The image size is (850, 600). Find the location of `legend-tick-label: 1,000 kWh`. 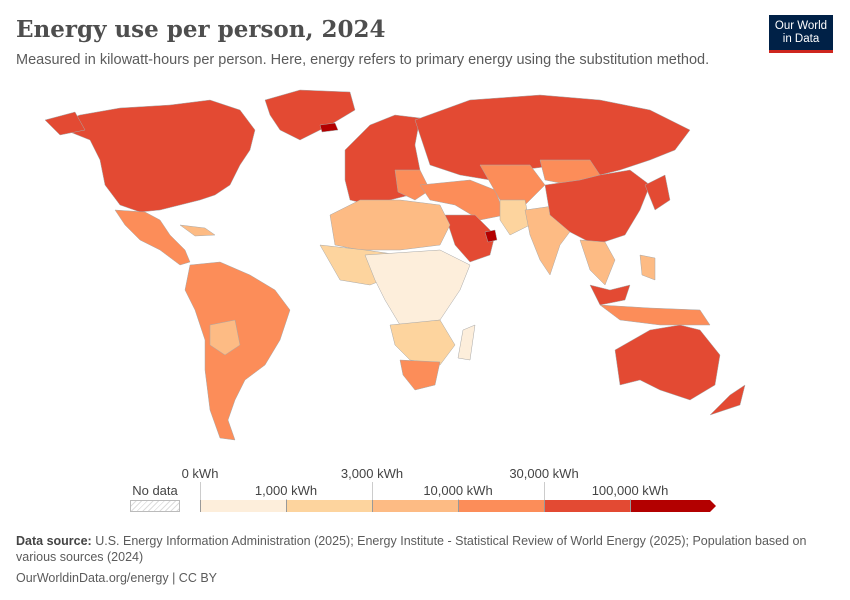

legend-tick-label: 1,000 kWh is located at coordinates (286, 490).